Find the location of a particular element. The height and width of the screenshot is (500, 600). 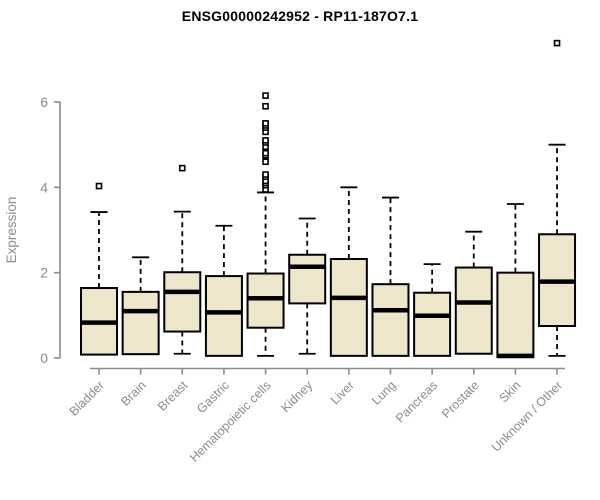

x-category-label: Brain is located at coordinates (133, 393).